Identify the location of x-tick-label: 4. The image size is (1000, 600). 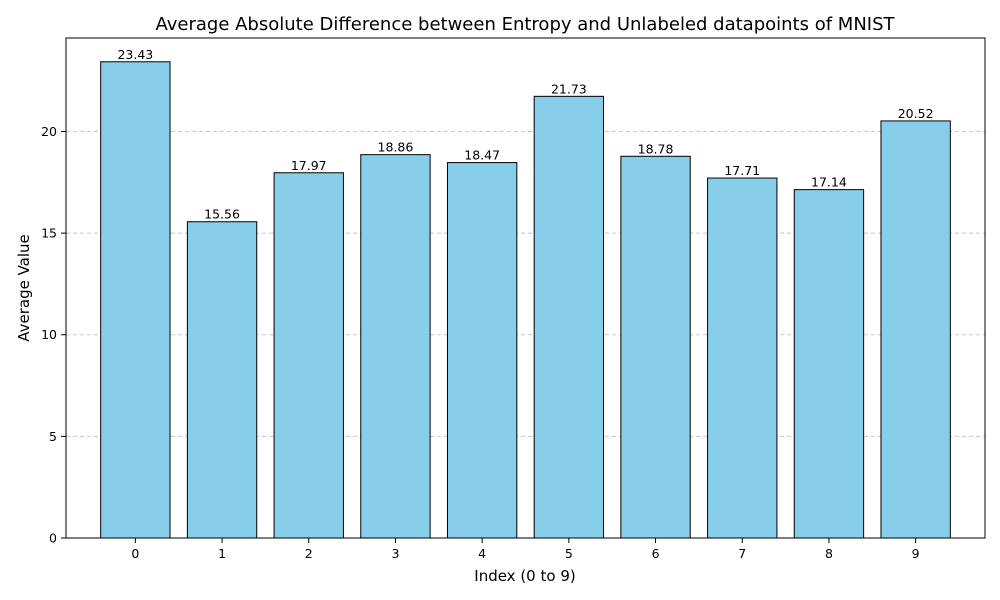
(482, 553).